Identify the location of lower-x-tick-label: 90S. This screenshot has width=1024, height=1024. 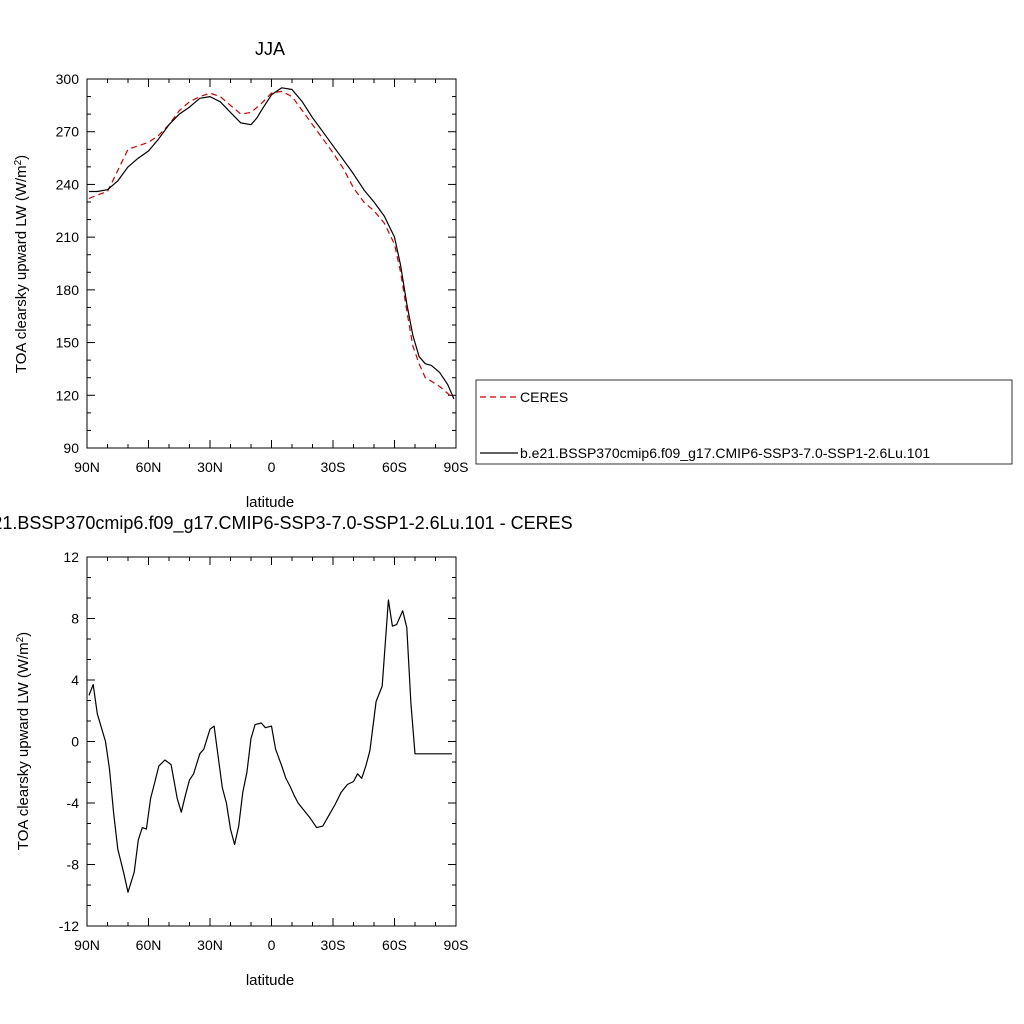
(456, 945).